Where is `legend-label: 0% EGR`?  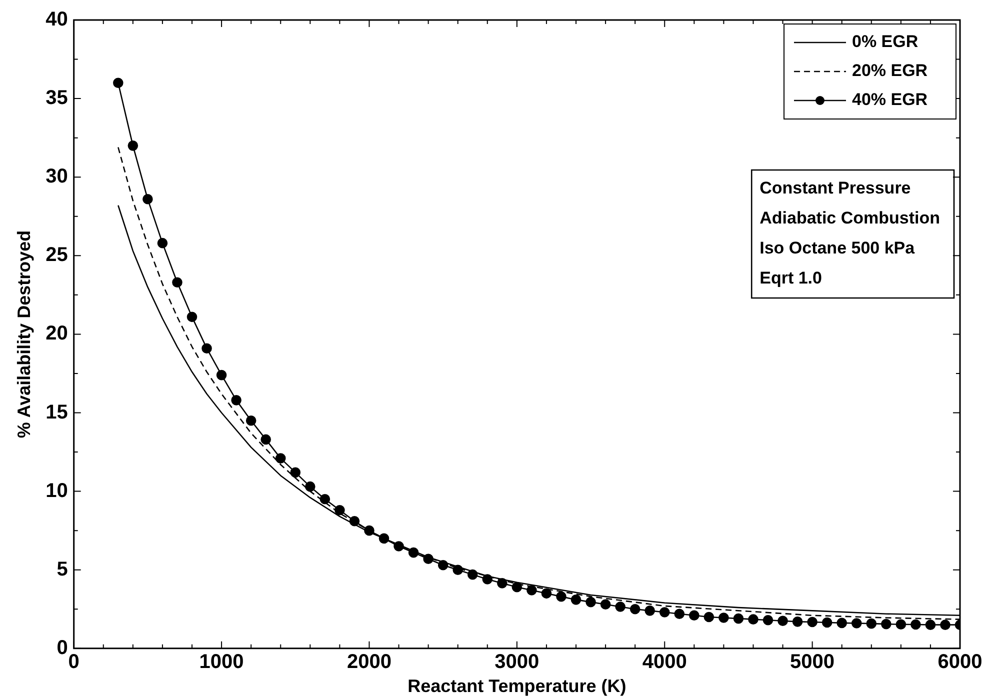 legend-label: 0% EGR is located at coordinates (885, 42).